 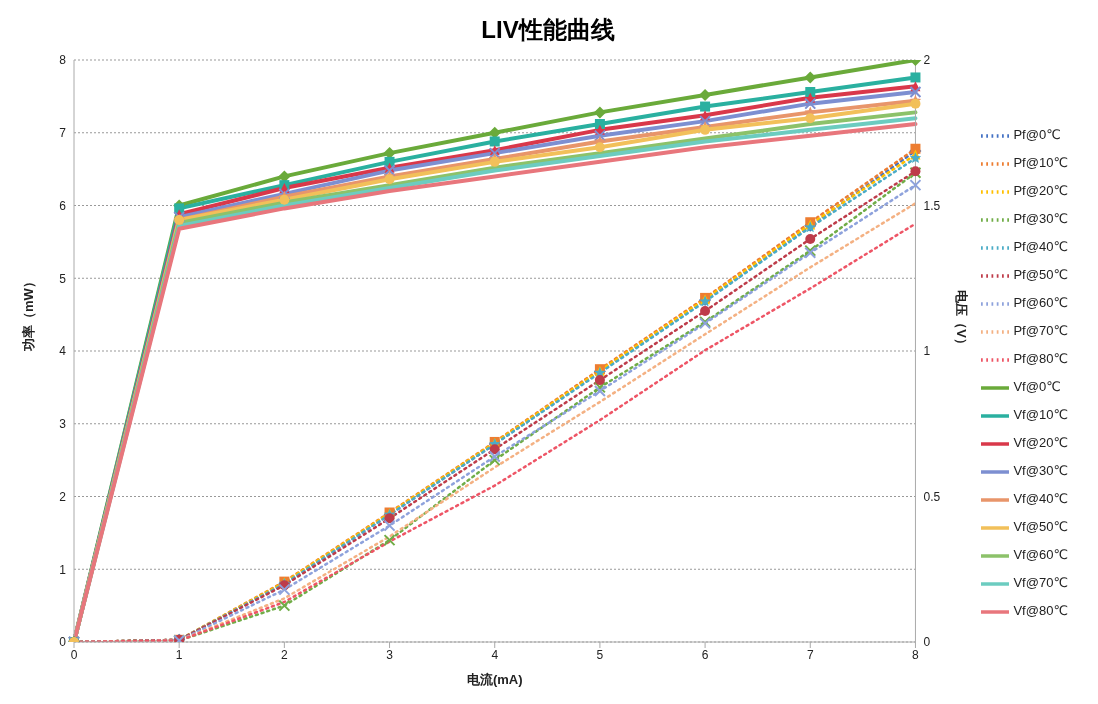 I want to click on y-tick-label: 1, so click(x=63, y=569).